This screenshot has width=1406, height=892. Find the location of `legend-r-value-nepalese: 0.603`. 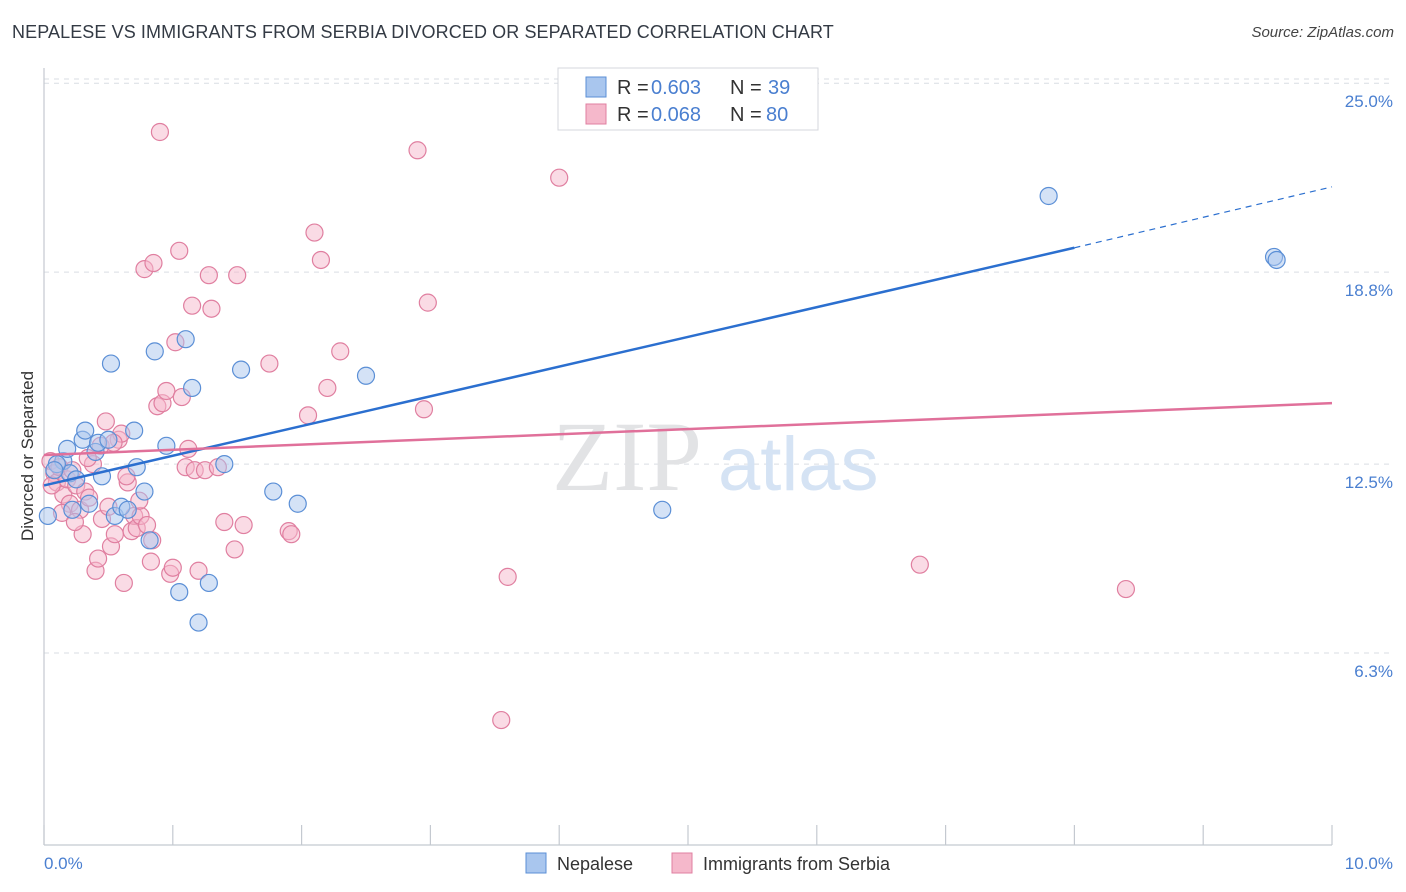

legend-r-value-nepalese: 0.603 is located at coordinates (676, 88).